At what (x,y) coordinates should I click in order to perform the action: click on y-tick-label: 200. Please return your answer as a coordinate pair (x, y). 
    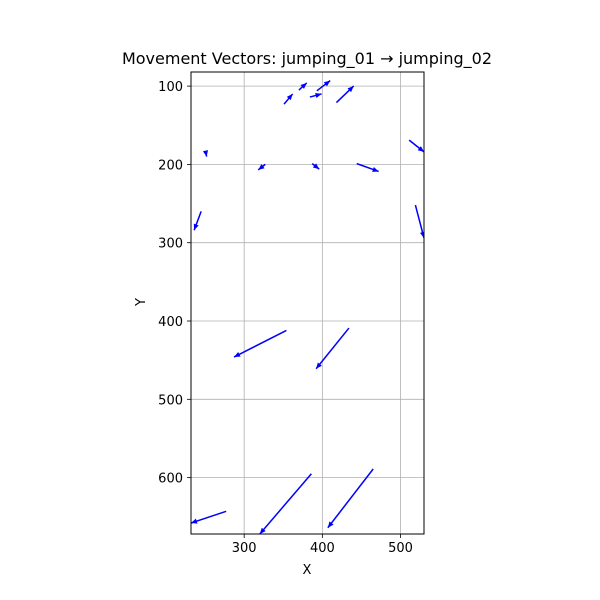
    Looking at the image, I should click on (170, 165).